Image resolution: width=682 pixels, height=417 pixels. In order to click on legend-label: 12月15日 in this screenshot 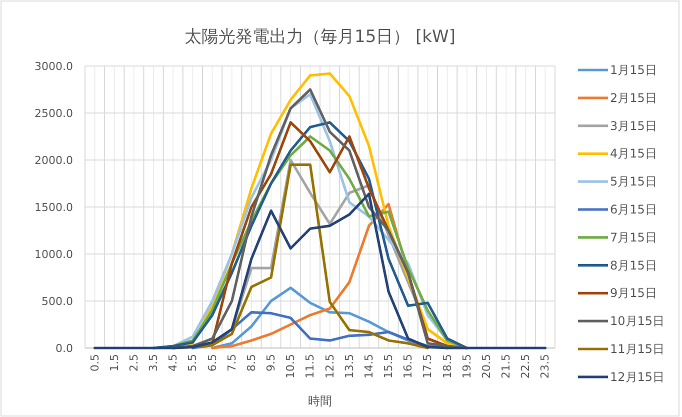, I will do `click(637, 377)`.